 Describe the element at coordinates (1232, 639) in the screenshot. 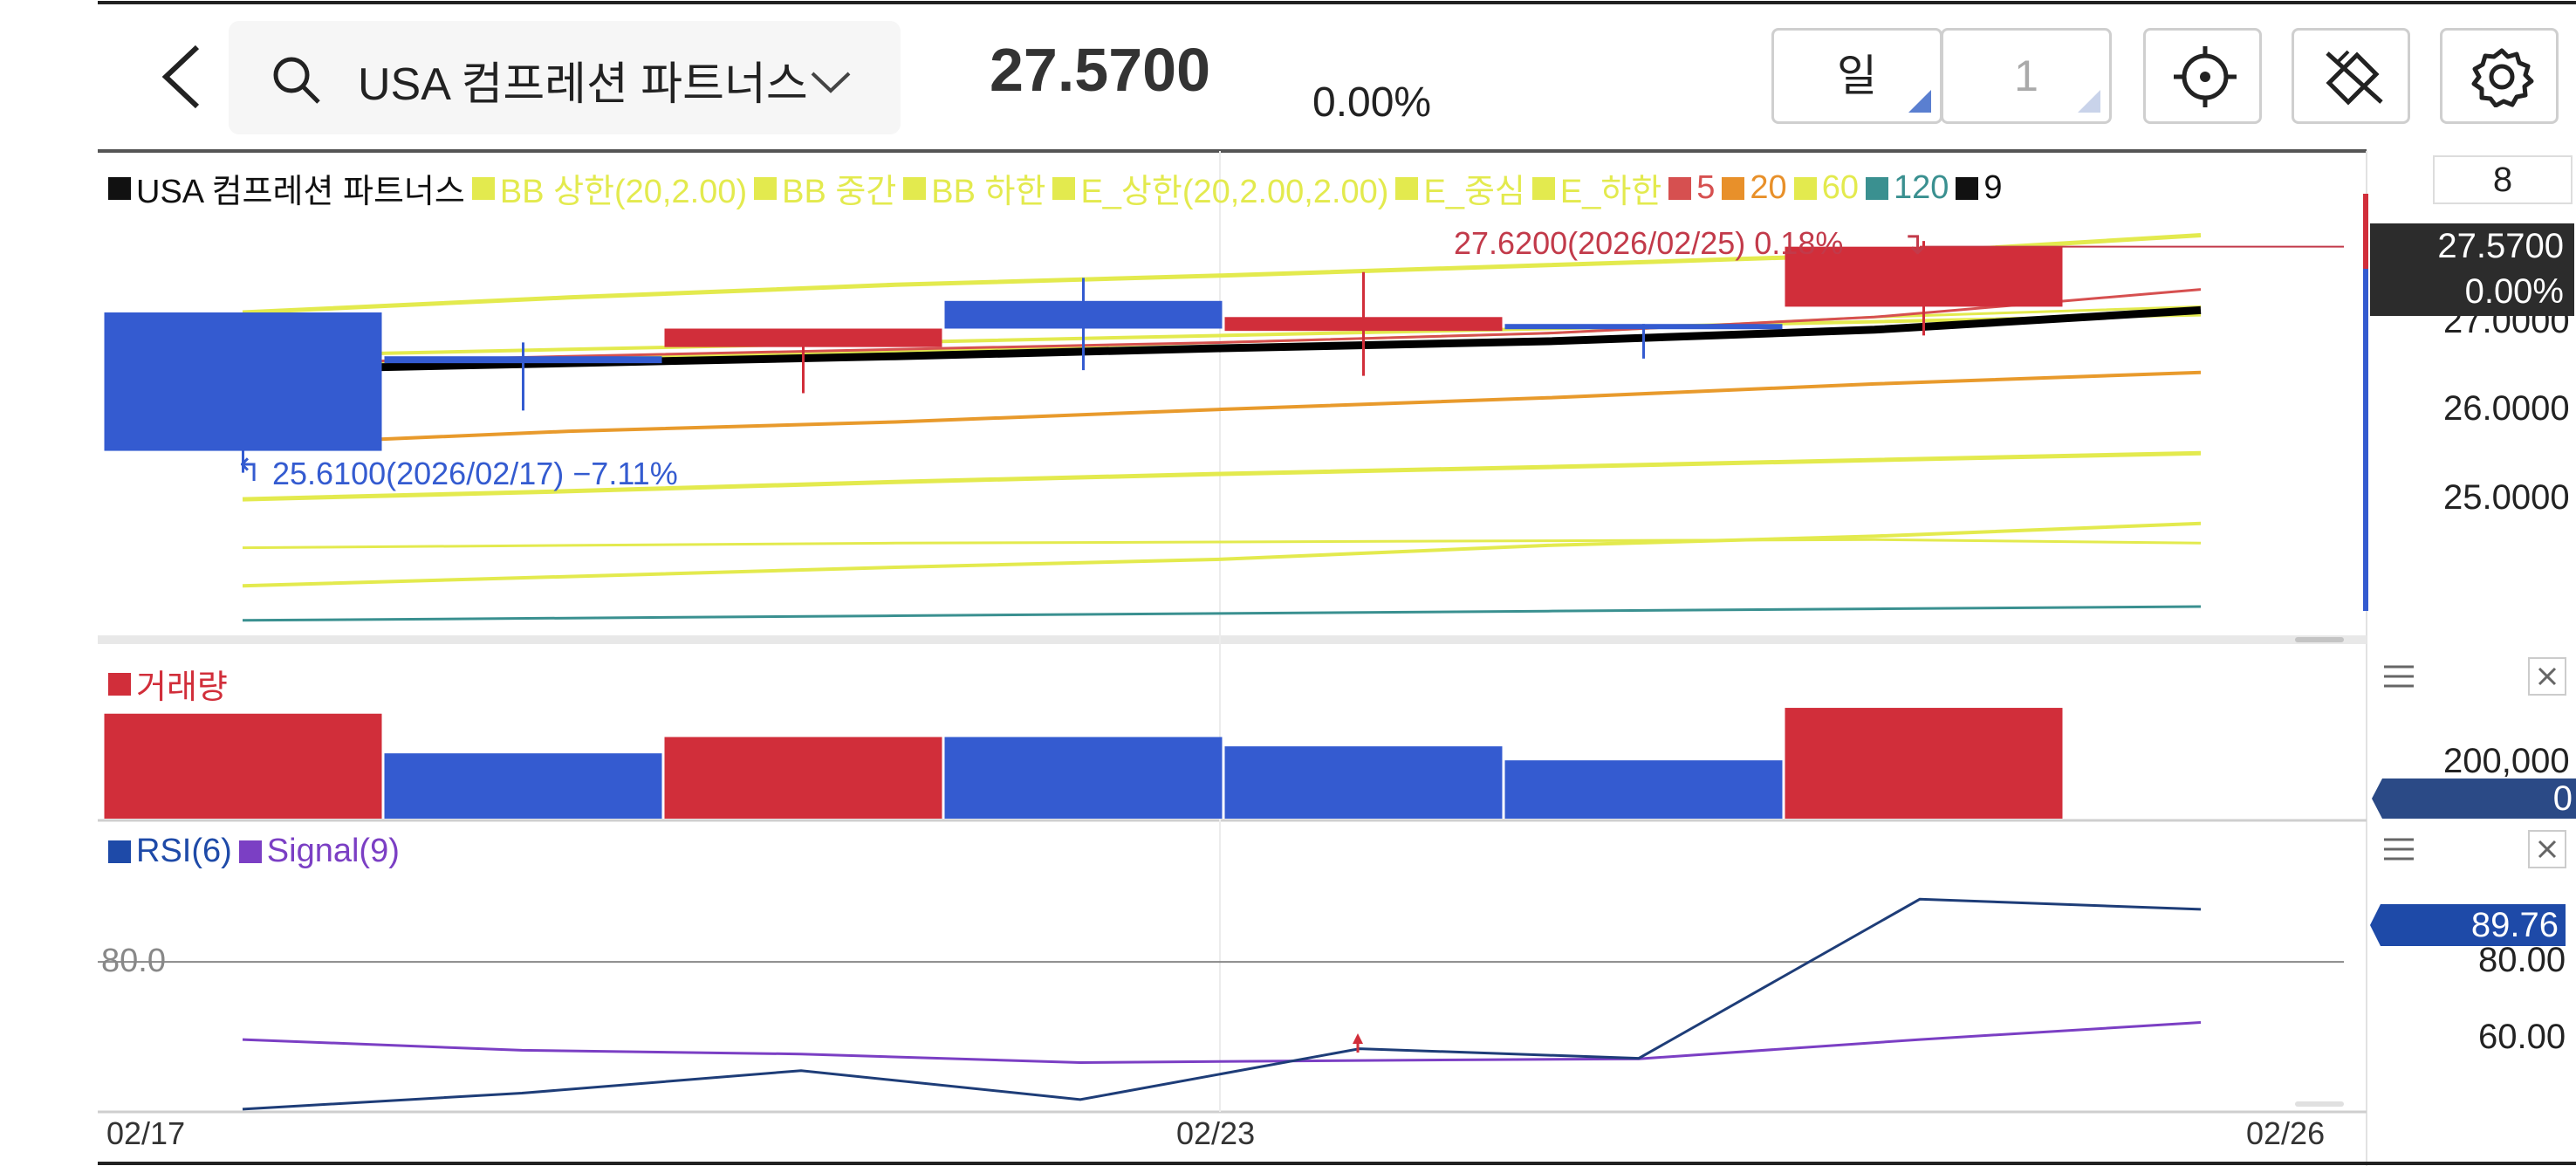

I see `pane-separator` at that location.